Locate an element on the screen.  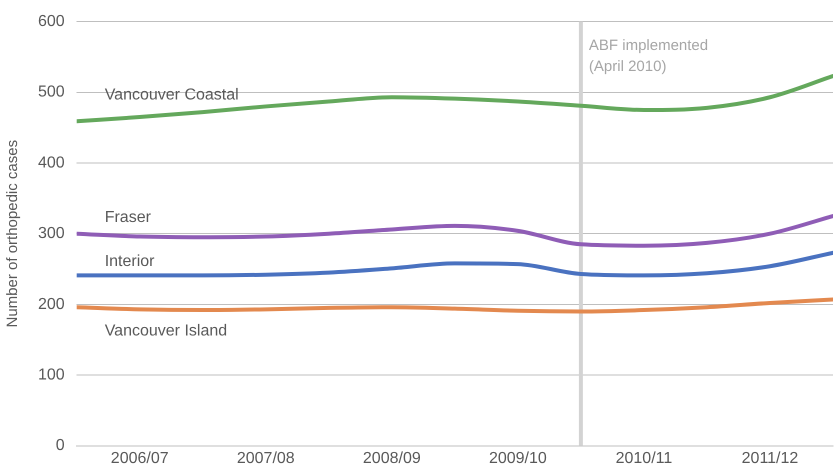
x-tick-label: 2010/11 is located at coordinates (644, 458).